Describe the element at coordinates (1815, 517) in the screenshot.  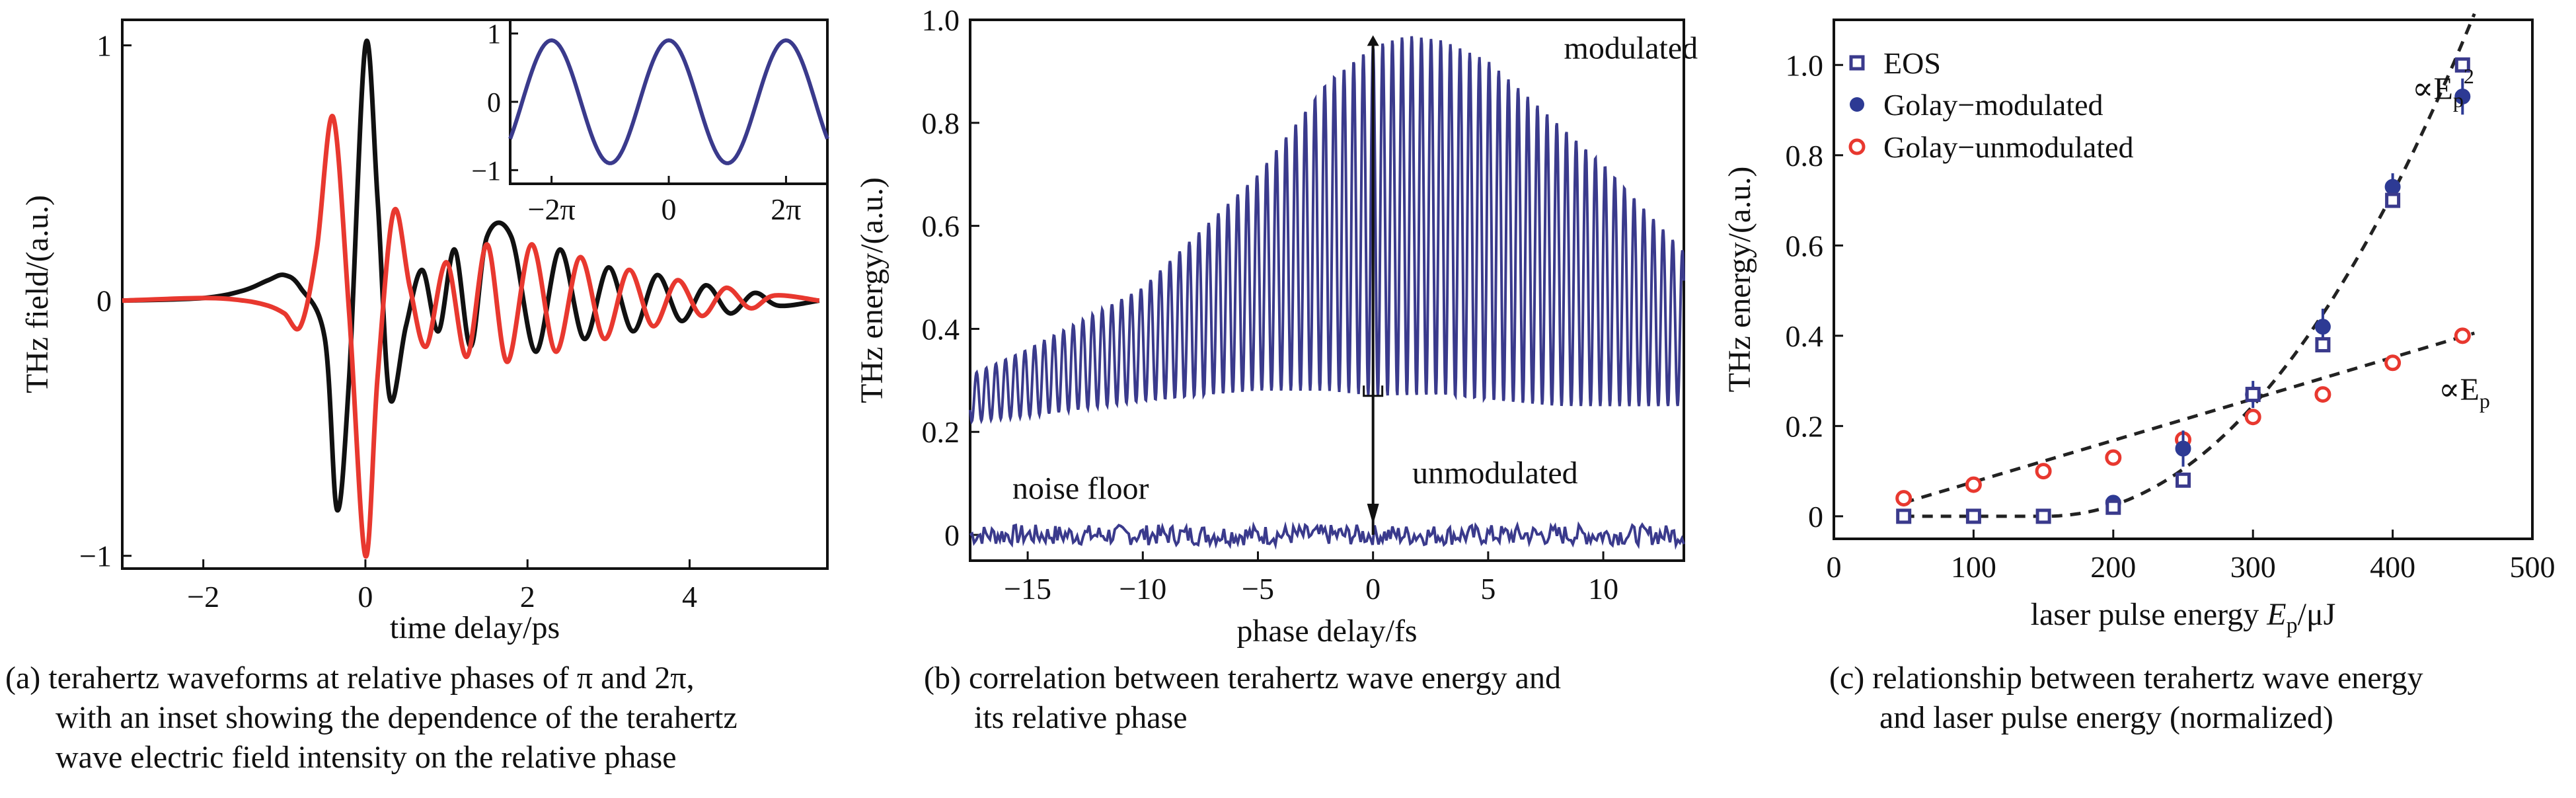
I see `panel-c-ytick-label: 0` at that location.